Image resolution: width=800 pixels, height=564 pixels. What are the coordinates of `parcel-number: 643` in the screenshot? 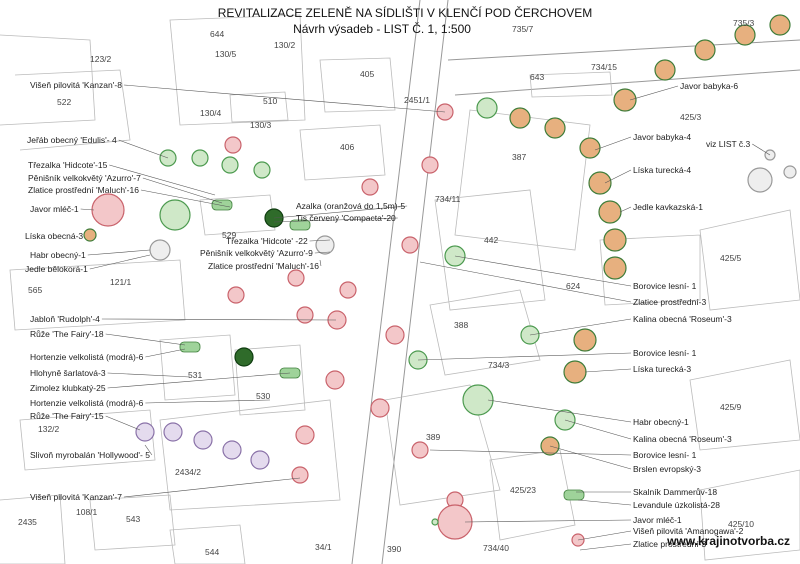 It's located at (537, 77).